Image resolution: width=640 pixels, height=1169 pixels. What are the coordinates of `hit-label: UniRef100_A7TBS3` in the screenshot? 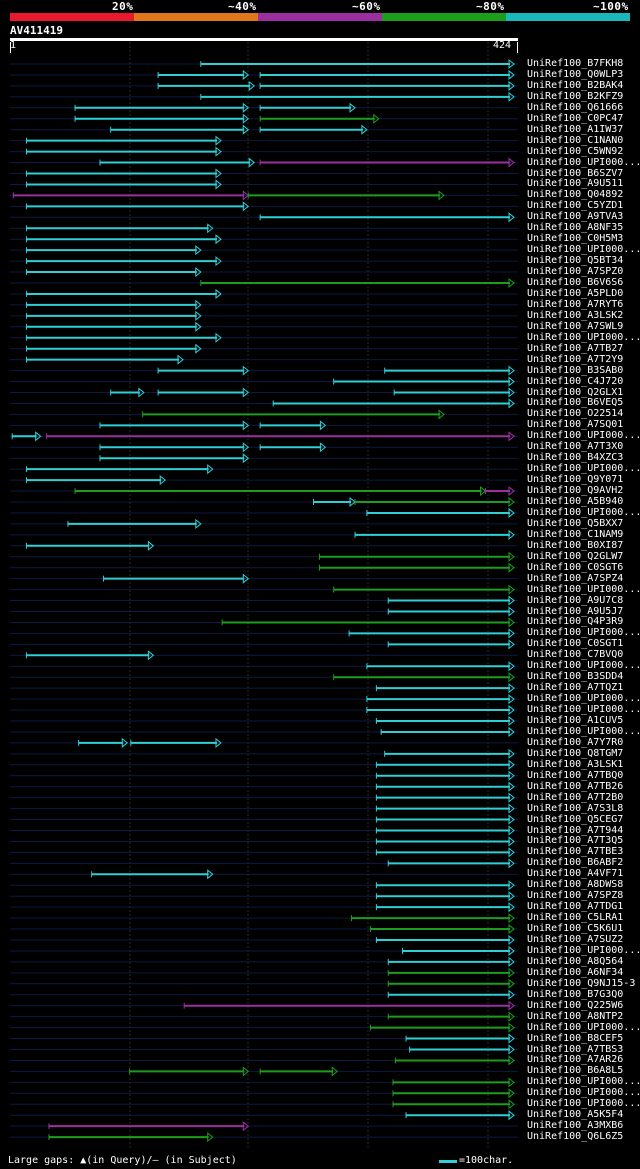 It's located at (575, 1049).